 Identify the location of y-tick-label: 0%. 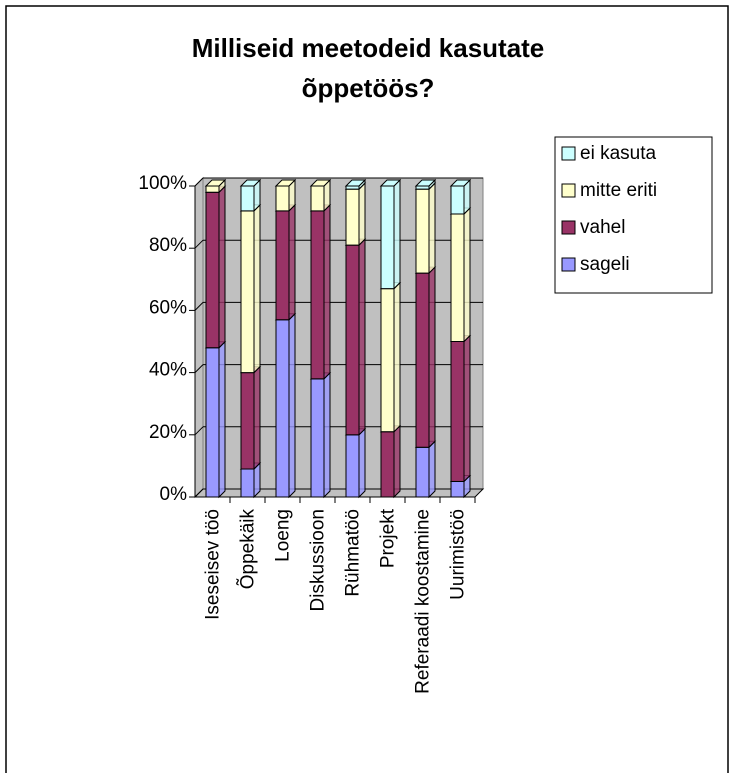
(174, 494).